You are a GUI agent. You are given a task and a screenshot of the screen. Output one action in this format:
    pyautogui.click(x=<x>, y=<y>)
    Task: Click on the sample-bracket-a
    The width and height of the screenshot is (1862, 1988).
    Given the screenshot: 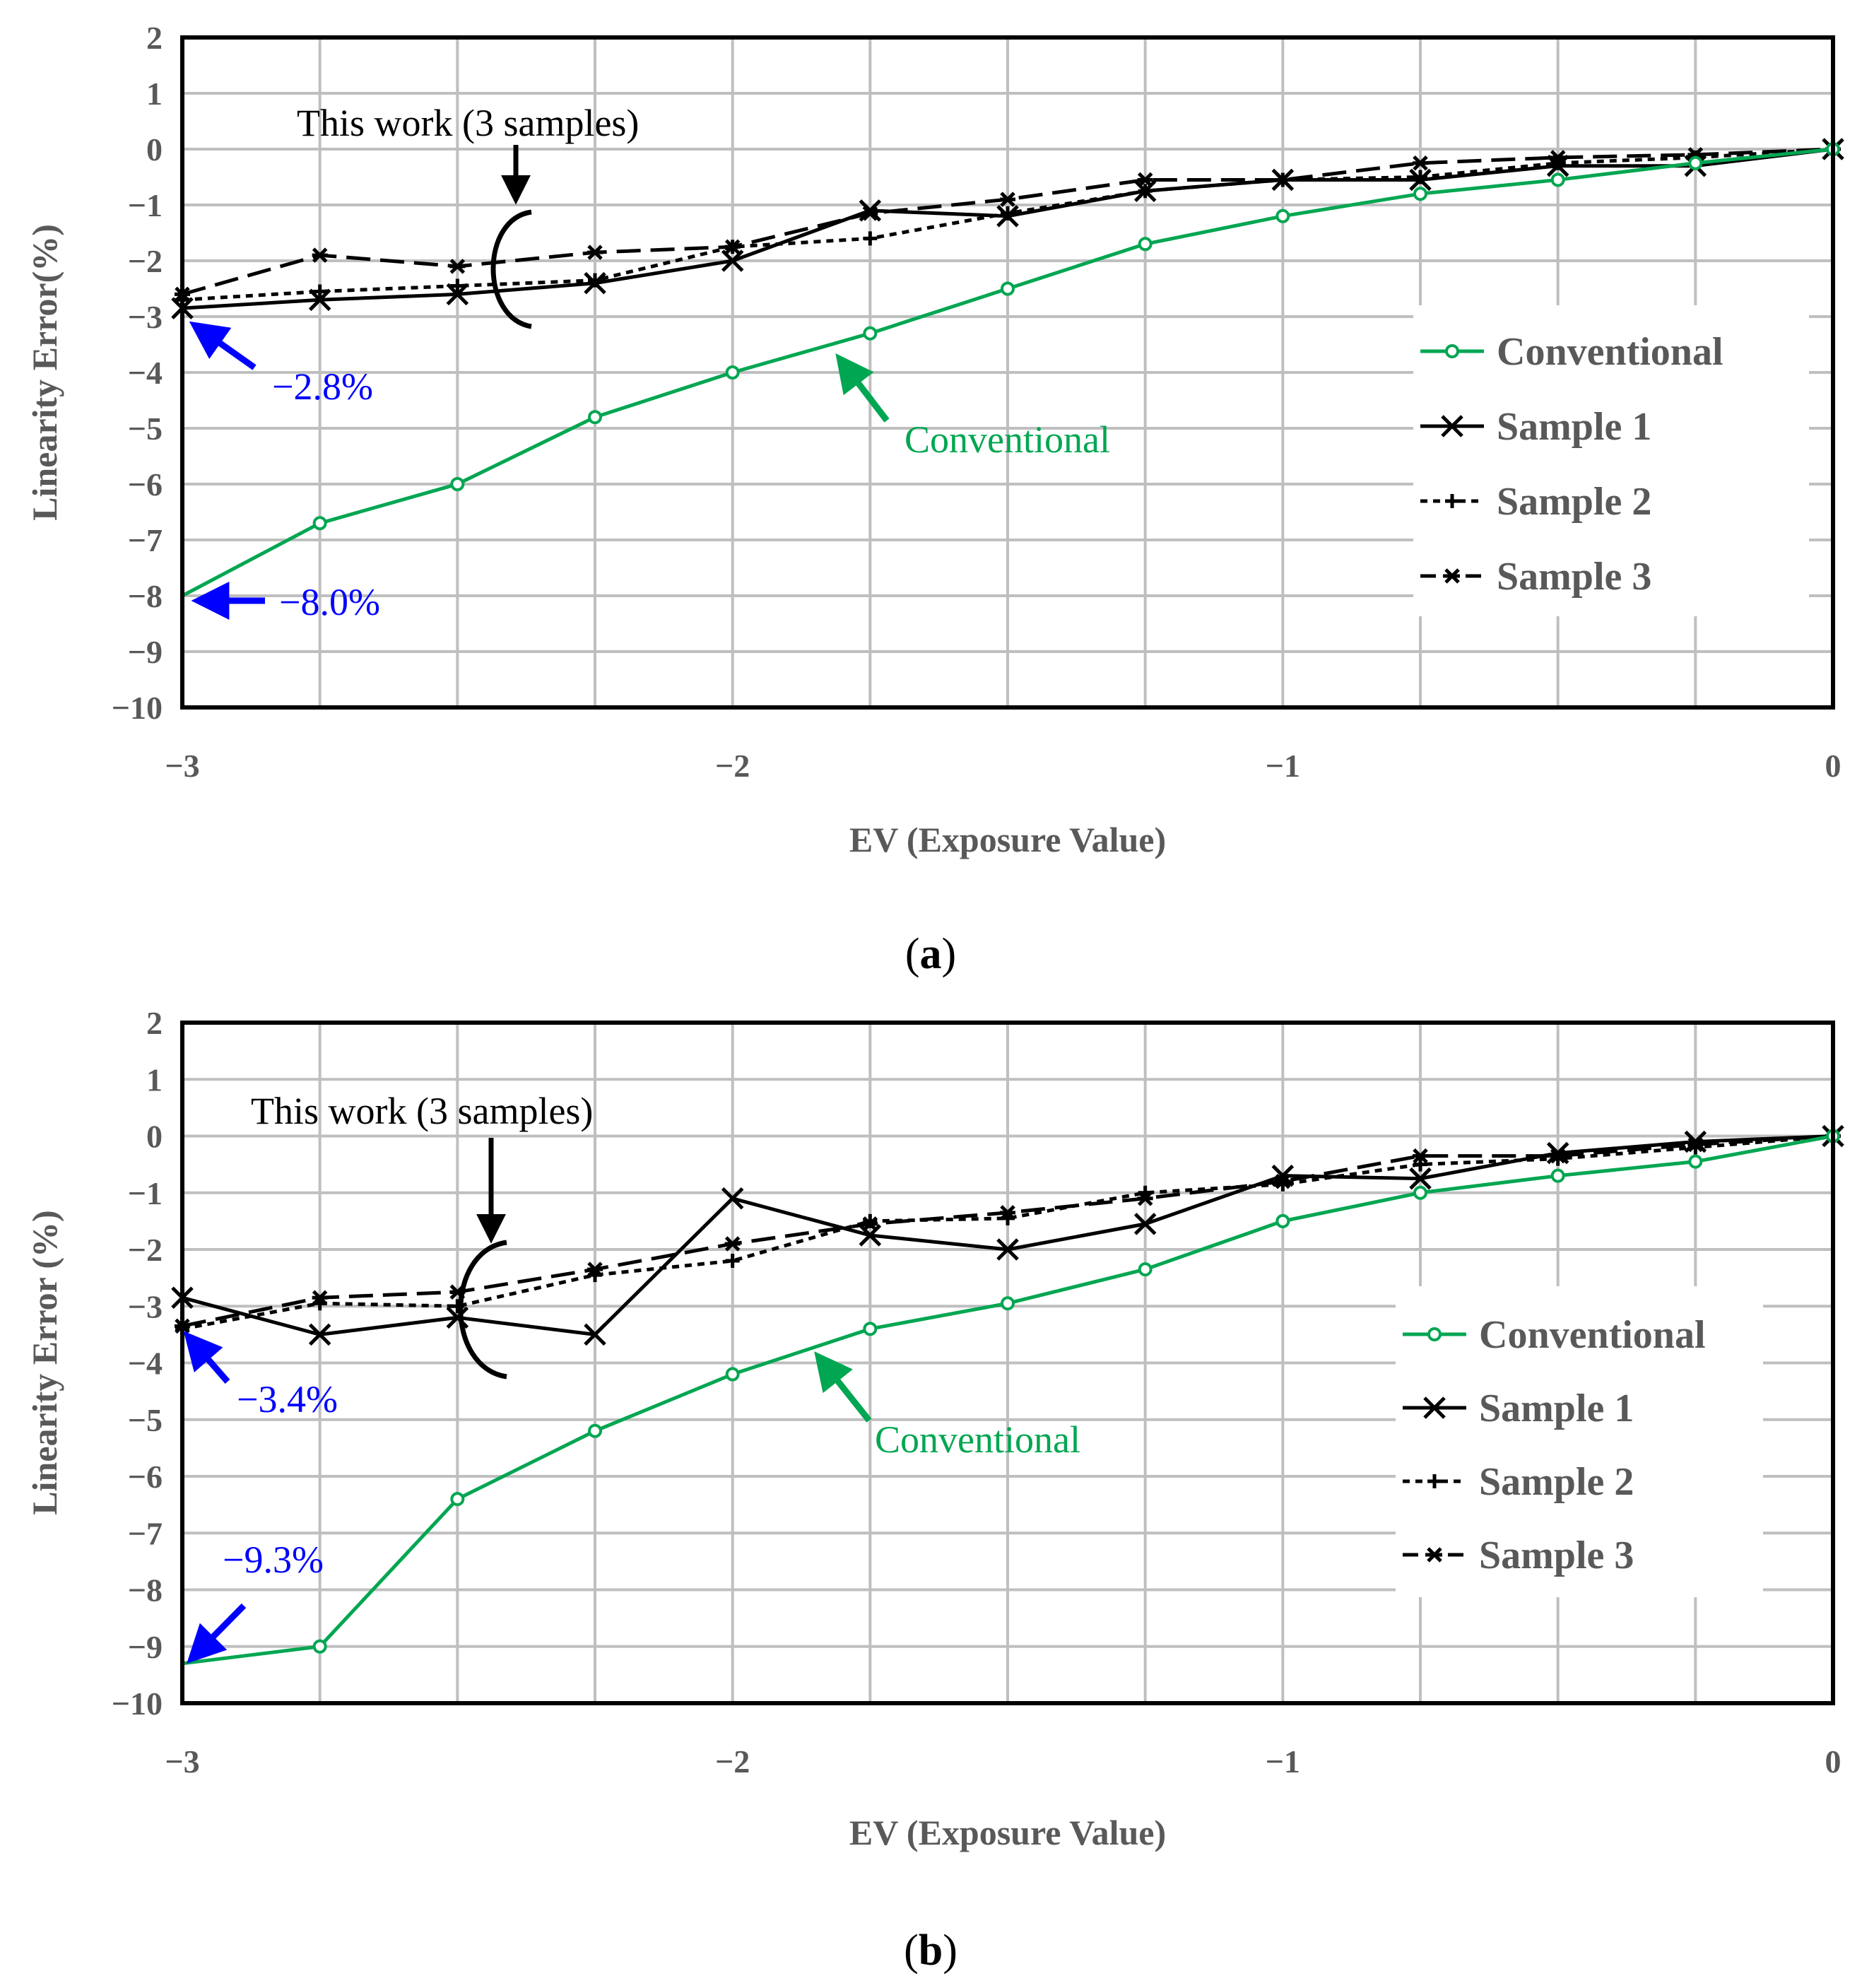 What is the action you would take?
    pyautogui.click(x=511, y=269)
    